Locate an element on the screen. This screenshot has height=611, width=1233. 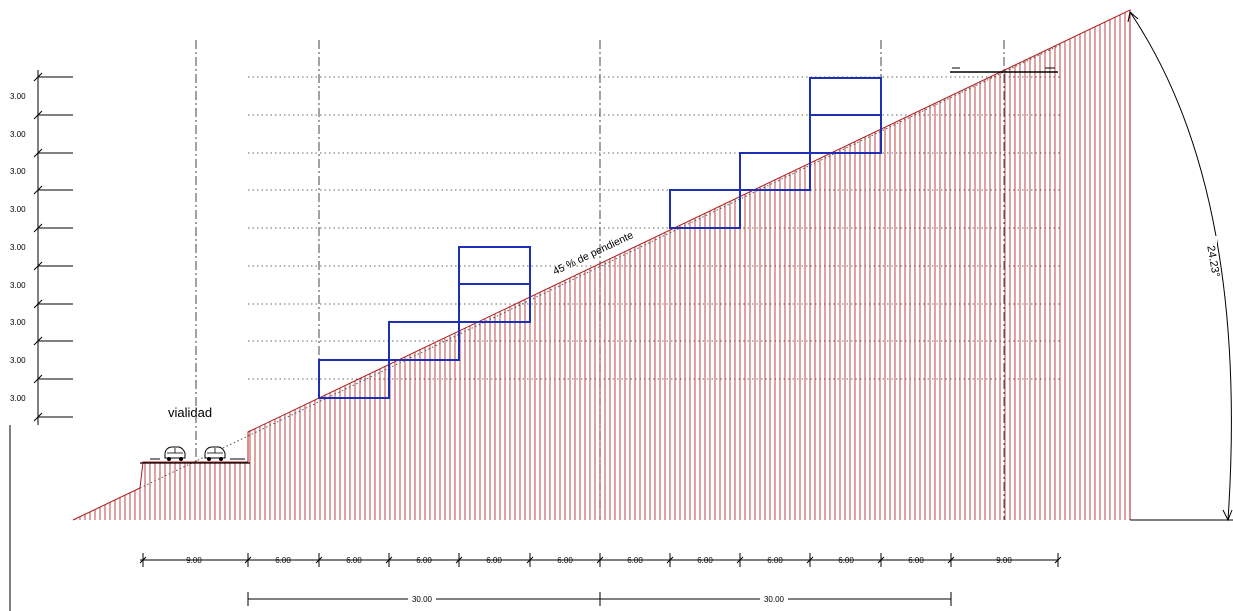
top-platform is located at coordinates (1004, 70).